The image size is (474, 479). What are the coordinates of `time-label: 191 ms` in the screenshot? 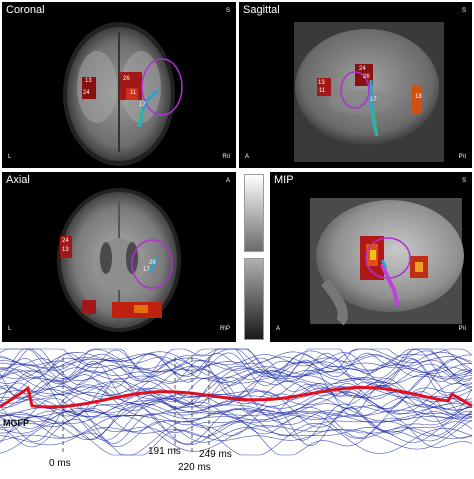 It's located at (164, 451).